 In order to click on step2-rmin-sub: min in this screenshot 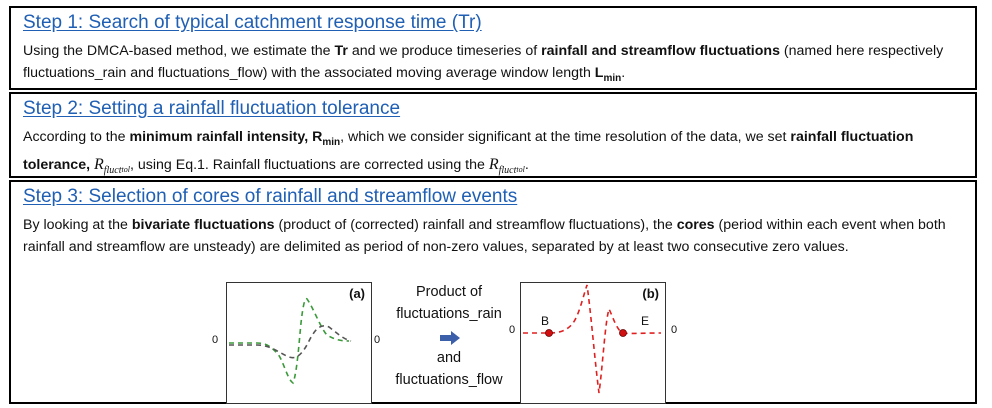, I will do `click(331, 142)`.